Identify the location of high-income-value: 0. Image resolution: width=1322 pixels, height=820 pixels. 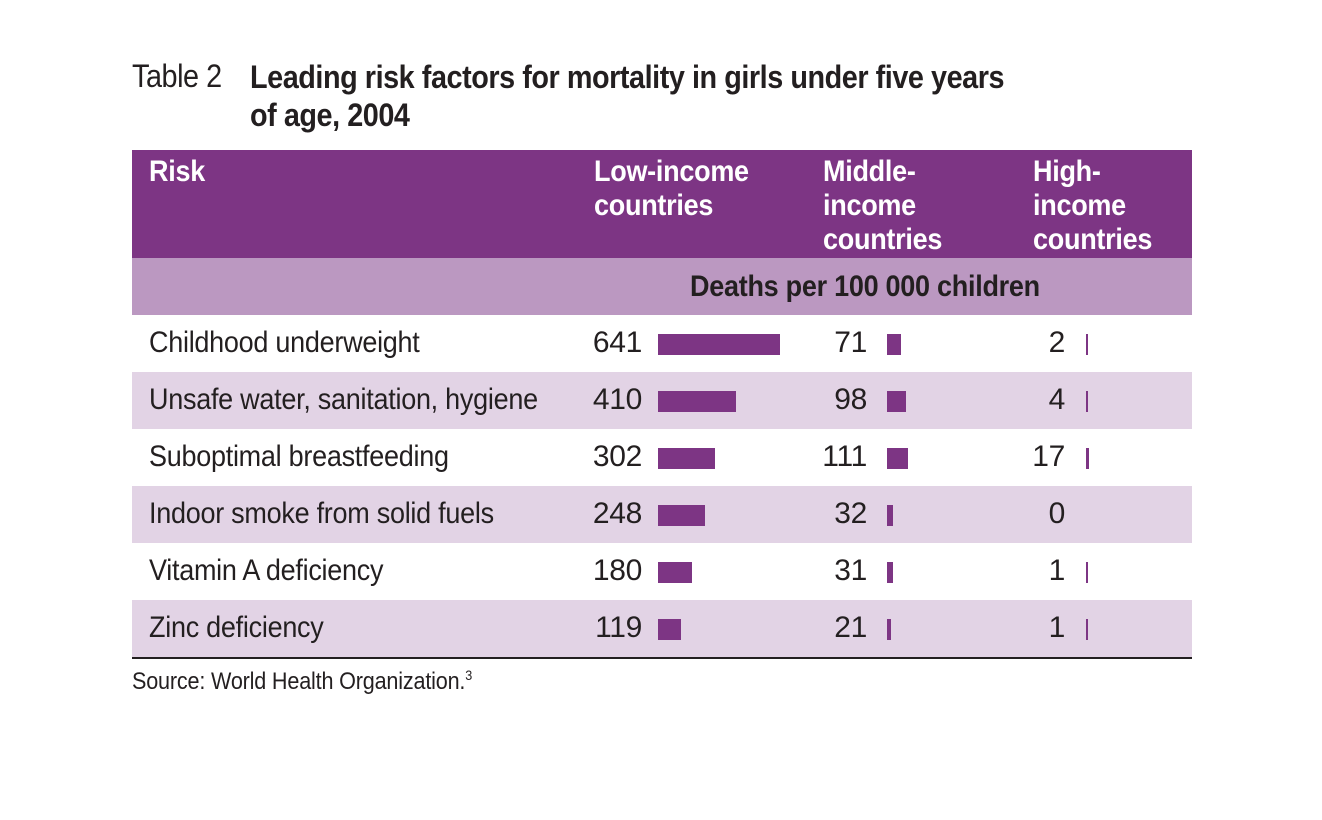
(1057, 513).